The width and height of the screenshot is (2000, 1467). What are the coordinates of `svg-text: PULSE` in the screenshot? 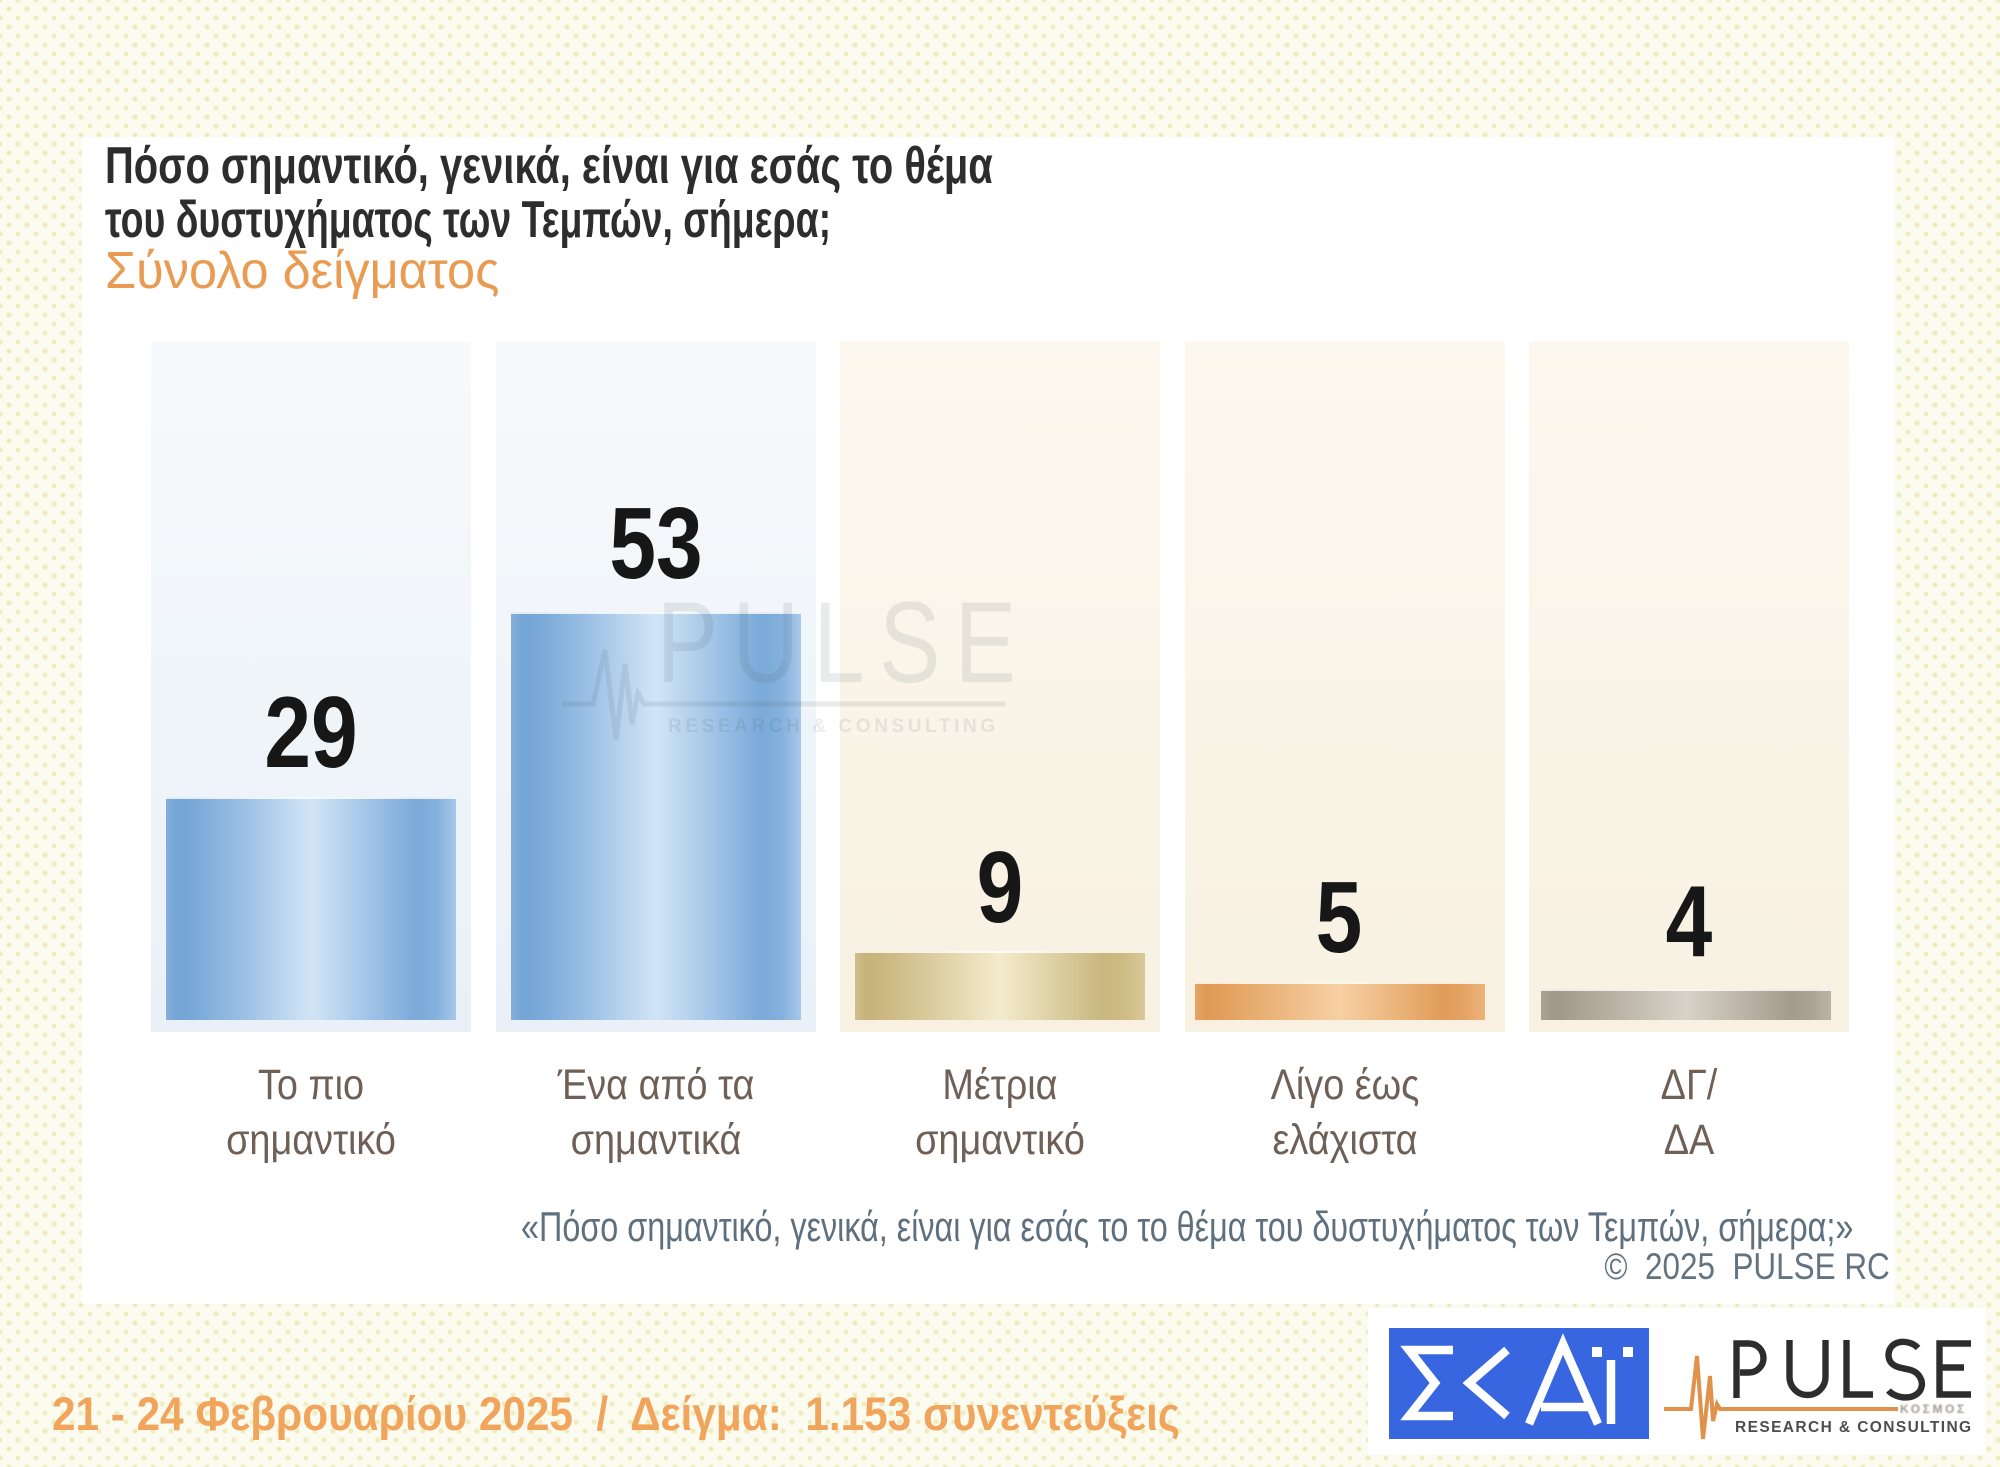 It's located at (844, 648).